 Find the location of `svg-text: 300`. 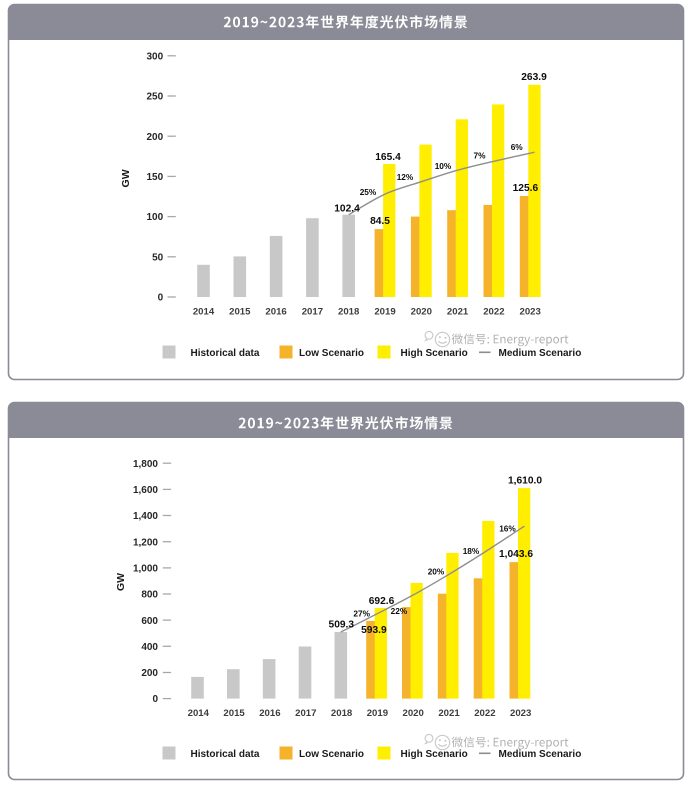

svg-text: 300 is located at coordinates (155, 56).